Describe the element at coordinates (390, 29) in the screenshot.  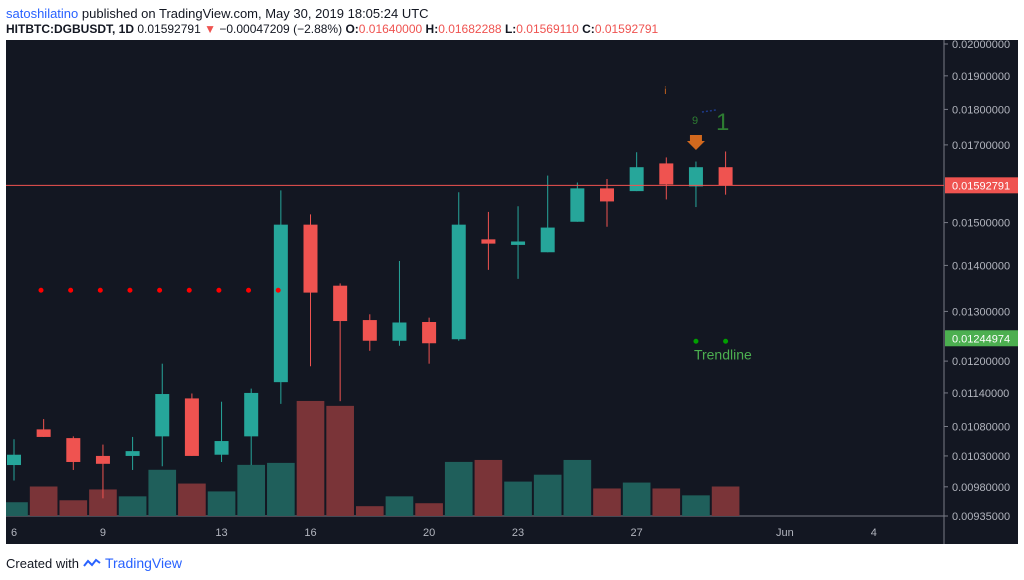
I see `open-value: 0.01640000` at that location.